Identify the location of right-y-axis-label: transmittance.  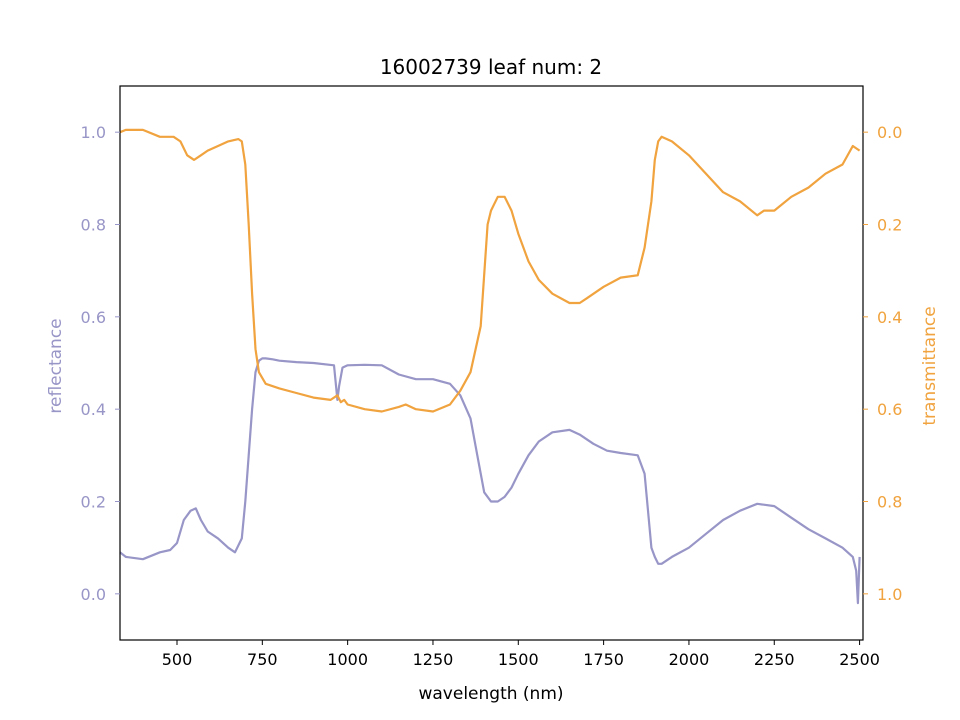
(930, 365).